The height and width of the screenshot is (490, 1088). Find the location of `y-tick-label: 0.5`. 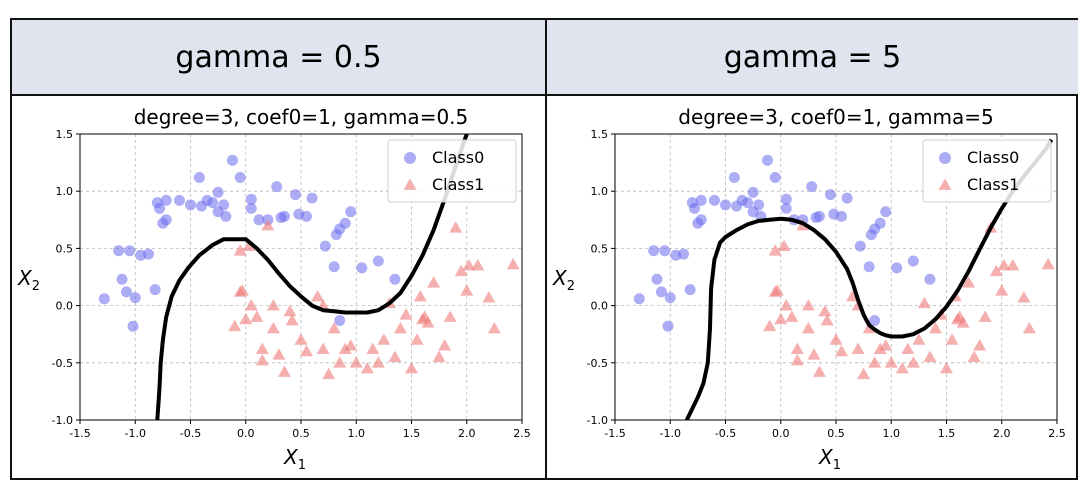

y-tick-label: 0.5 is located at coordinates (600, 248).